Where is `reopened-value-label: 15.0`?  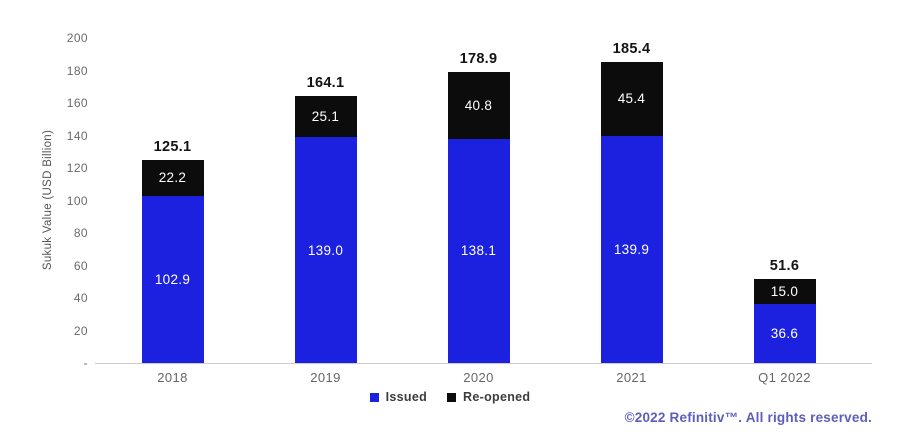 reopened-value-label: 15.0 is located at coordinates (784, 291).